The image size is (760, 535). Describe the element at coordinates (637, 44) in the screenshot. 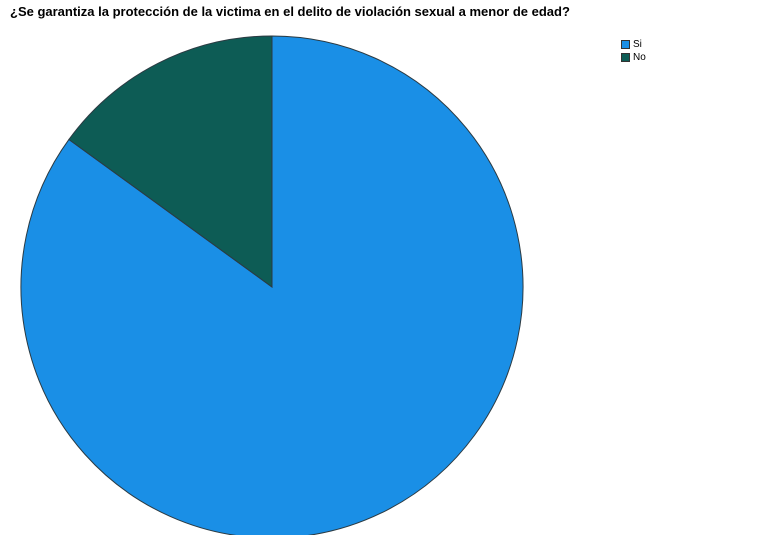

I see `legend-label-si: Si` at that location.